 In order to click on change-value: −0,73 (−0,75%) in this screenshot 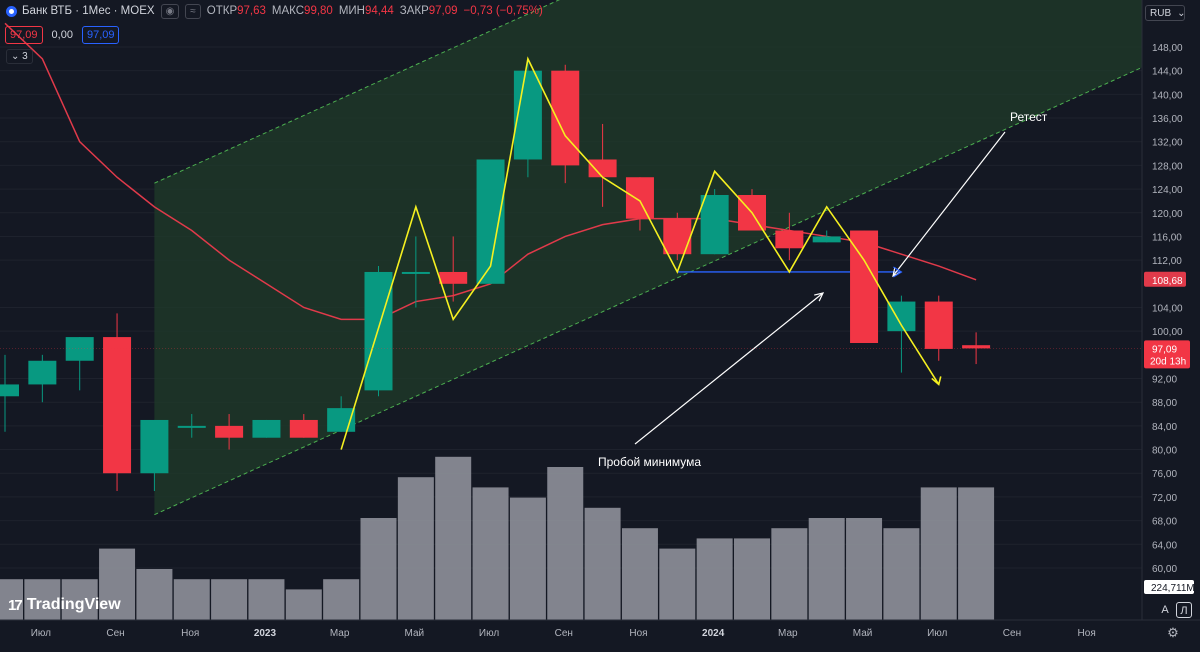, I will do `click(503, 11)`.